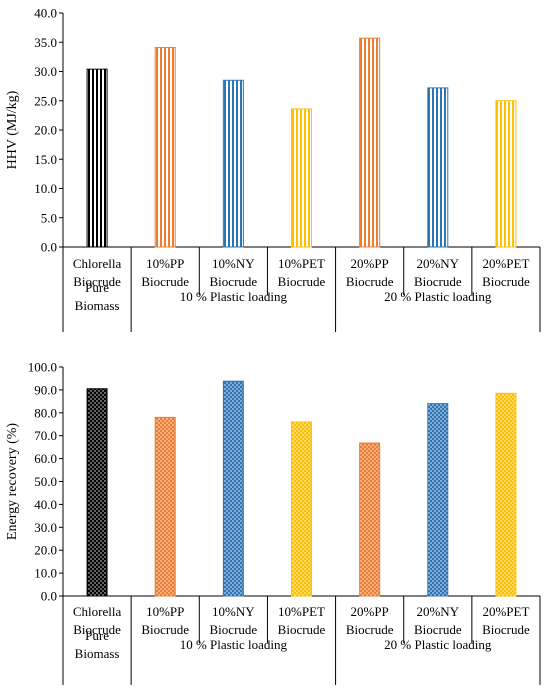 This screenshot has width=550, height=689. Describe the element at coordinates (45, 389) in the screenshot. I see `y-tick-label: 90.0` at that location.